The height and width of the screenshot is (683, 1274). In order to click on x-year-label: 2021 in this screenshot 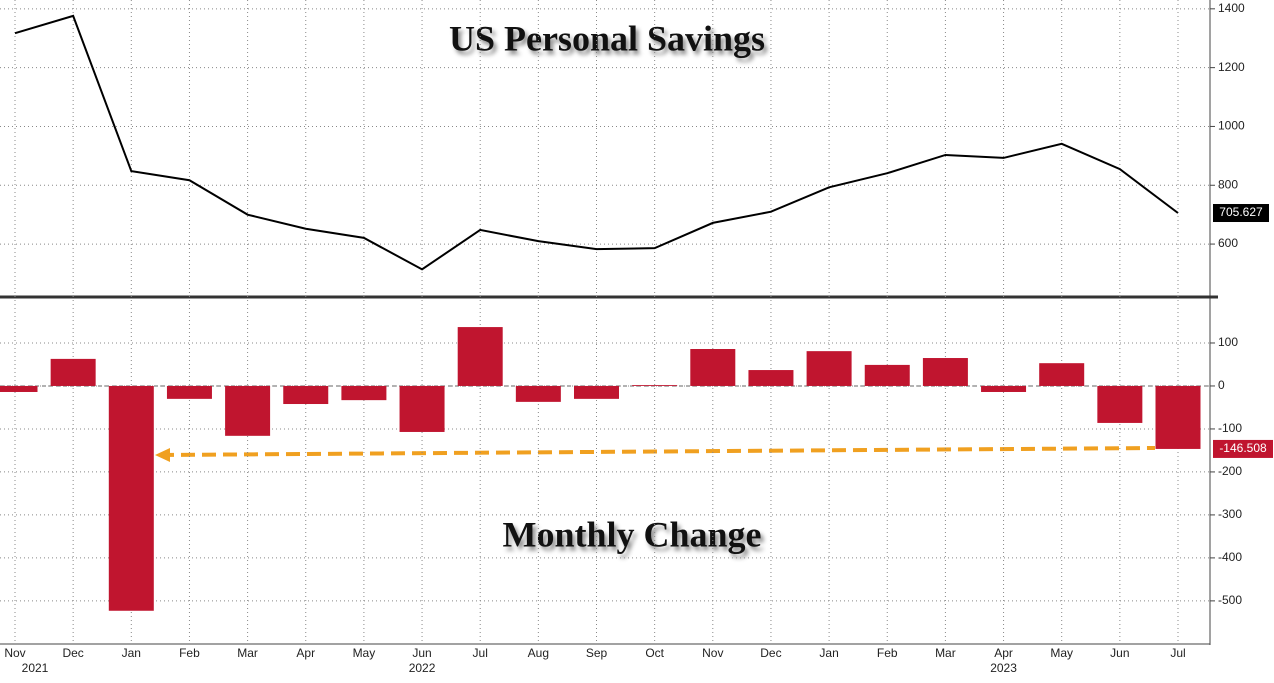, I will do `click(35, 668)`.